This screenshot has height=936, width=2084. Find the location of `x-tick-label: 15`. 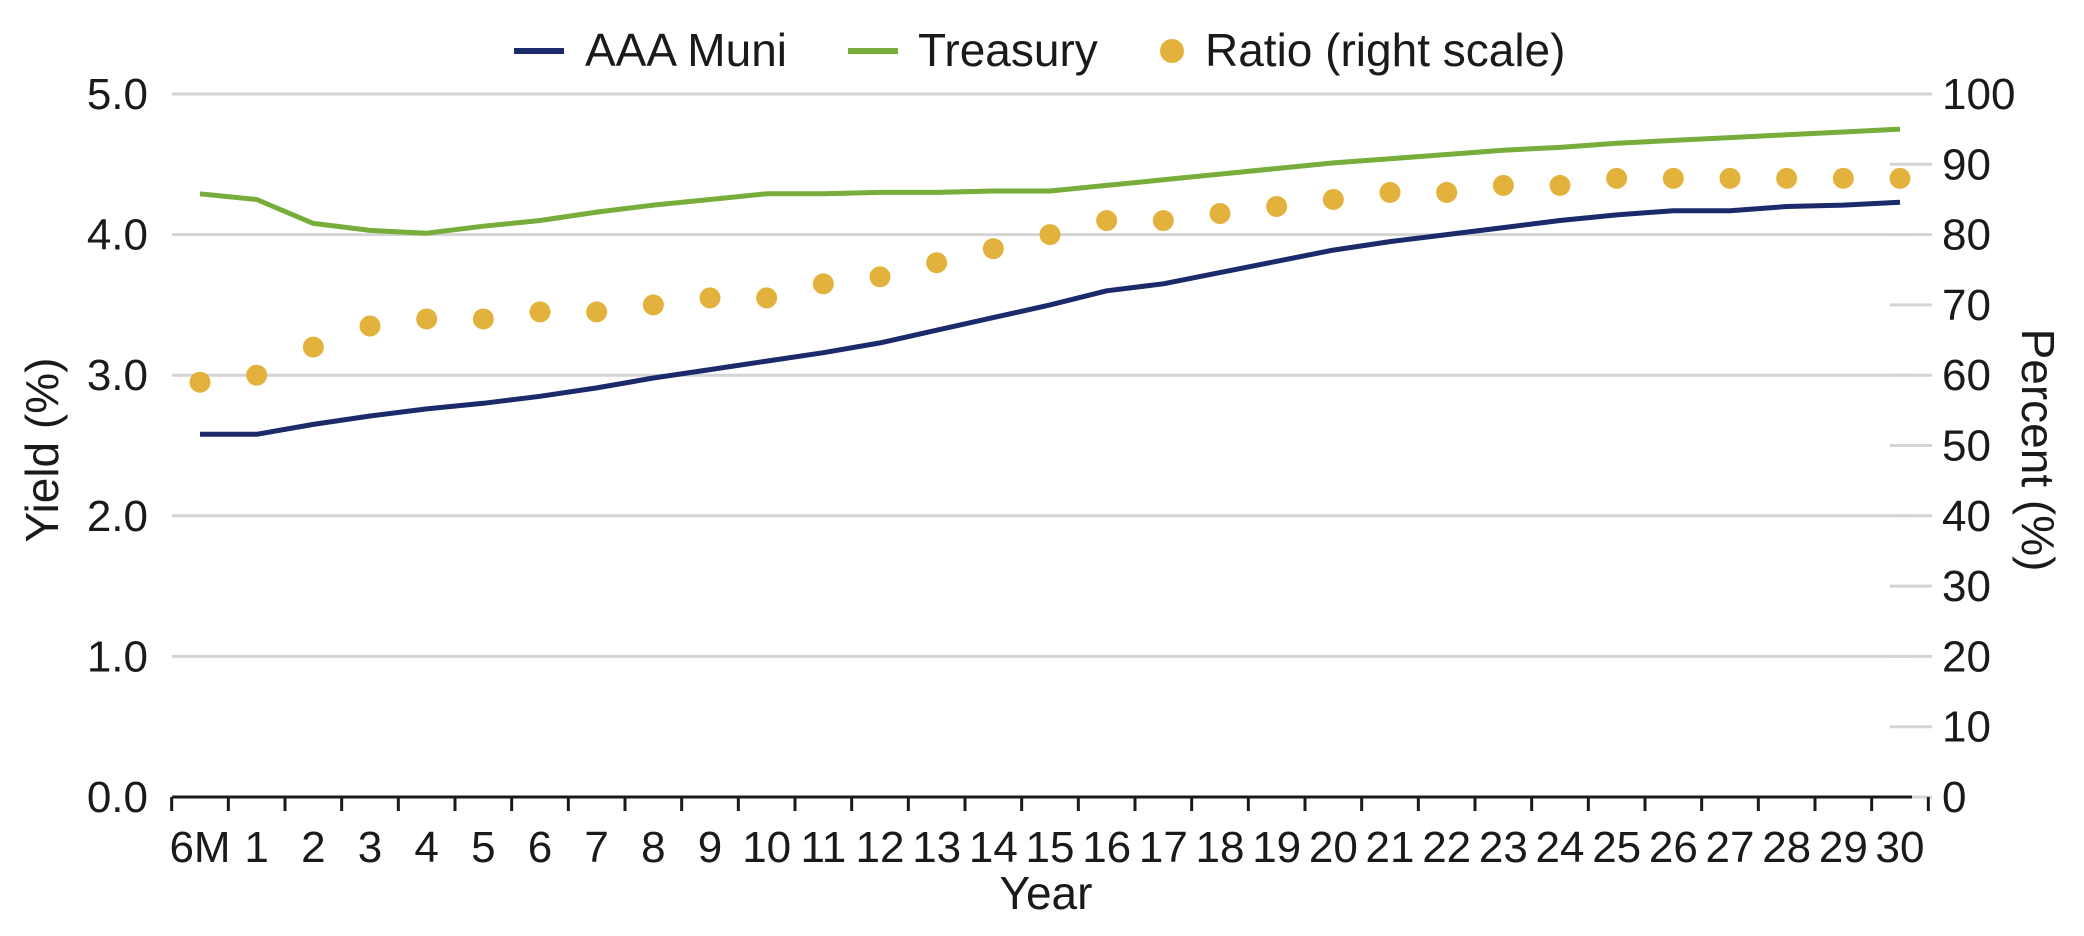

x-tick-label: 15 is located at coordinates (1050, 847).